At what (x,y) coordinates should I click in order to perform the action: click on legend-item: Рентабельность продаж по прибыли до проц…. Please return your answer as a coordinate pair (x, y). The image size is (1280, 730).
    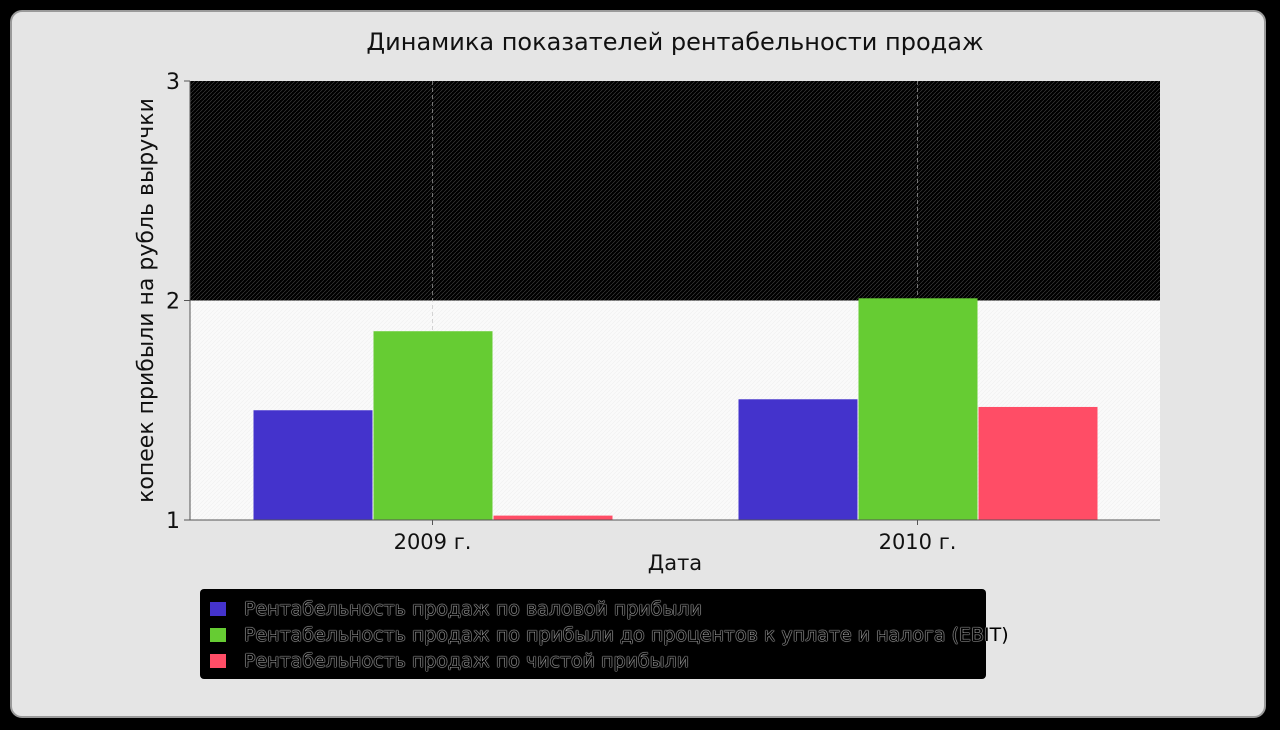
    Looking at the image, I should click on (609, 635).